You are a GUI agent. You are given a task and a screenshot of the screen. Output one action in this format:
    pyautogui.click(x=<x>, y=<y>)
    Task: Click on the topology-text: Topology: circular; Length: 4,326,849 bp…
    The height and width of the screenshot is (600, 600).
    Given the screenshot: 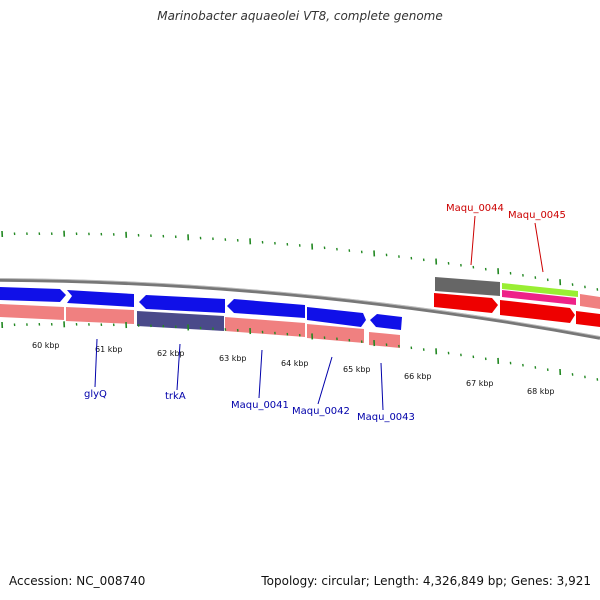 What is the action you would take?
    pyautogui.click(x=426, y=581)
    